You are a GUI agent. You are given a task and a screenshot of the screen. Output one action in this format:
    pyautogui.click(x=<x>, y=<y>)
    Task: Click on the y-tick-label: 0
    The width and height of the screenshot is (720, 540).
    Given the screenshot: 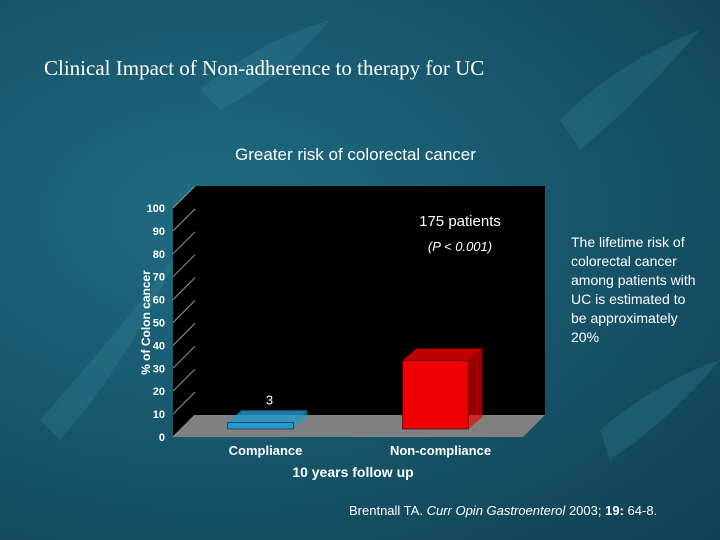 What is the action you would take?
    pyautogui.click(x=162, y=438)
    